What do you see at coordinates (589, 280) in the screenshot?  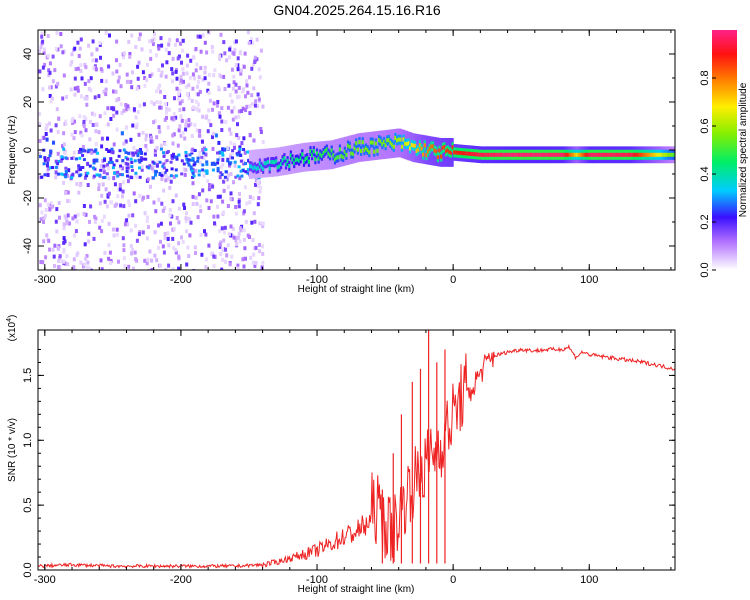 I see `spectrogram-x-tick-label: 100` at bounding box center [589, 280].